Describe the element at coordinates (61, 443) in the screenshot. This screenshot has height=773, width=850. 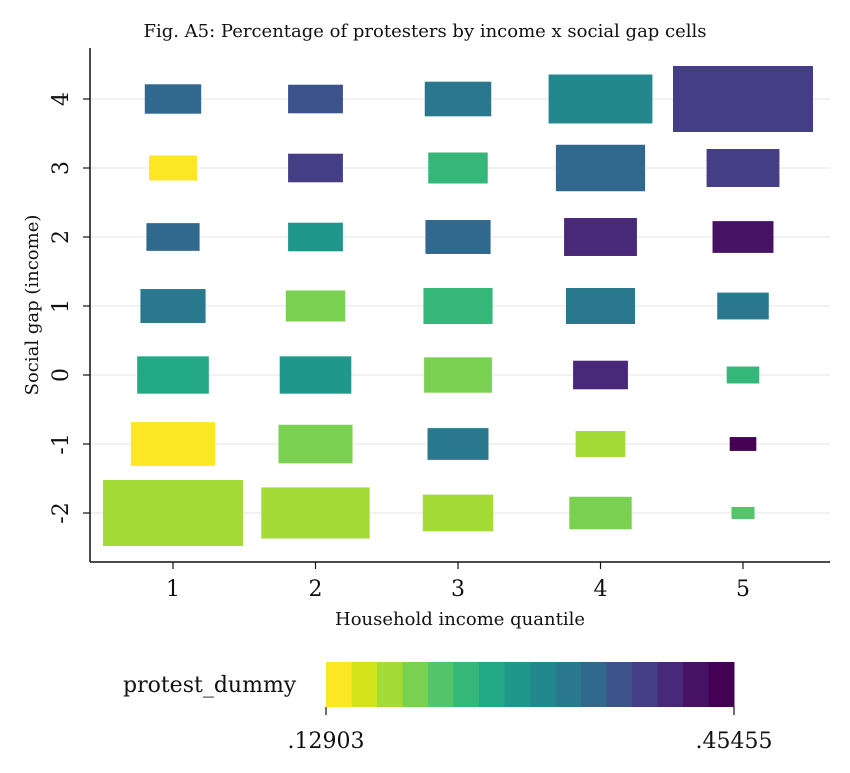
I see `y-tick-label: -1` at that location.